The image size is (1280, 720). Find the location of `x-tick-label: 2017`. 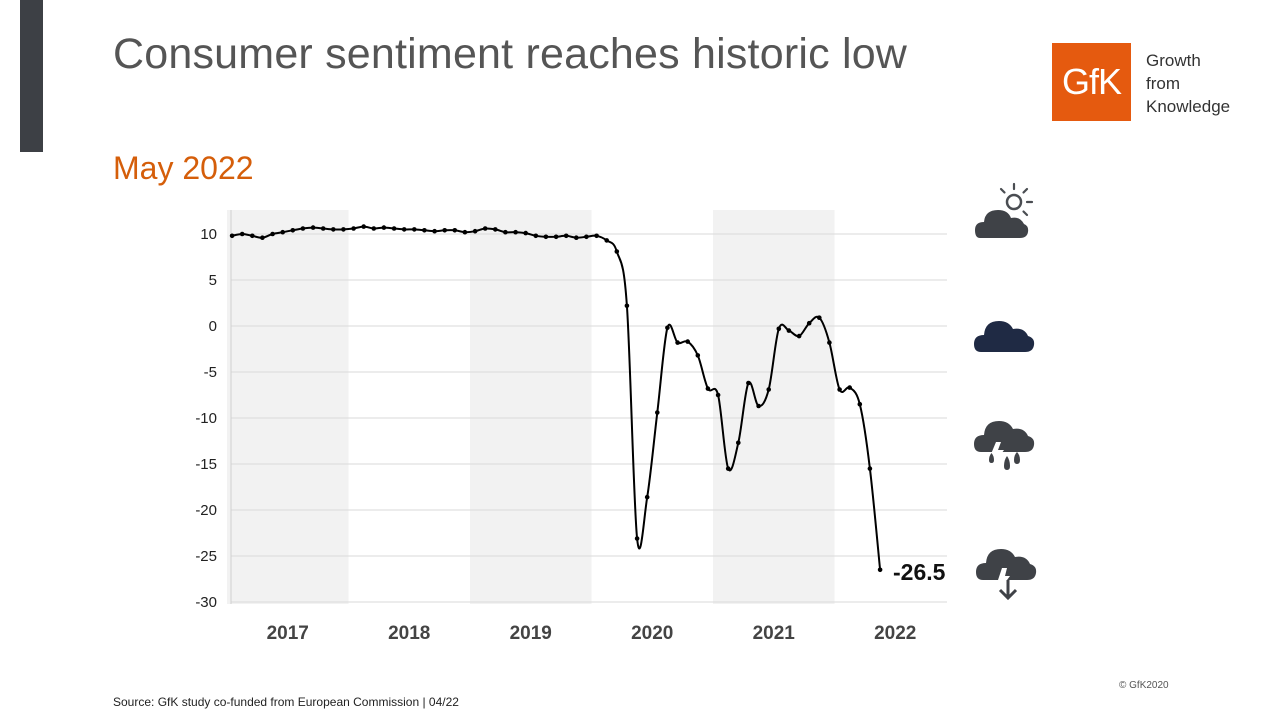

x-tick-label: 2017 is located at coordinates (288, 633).